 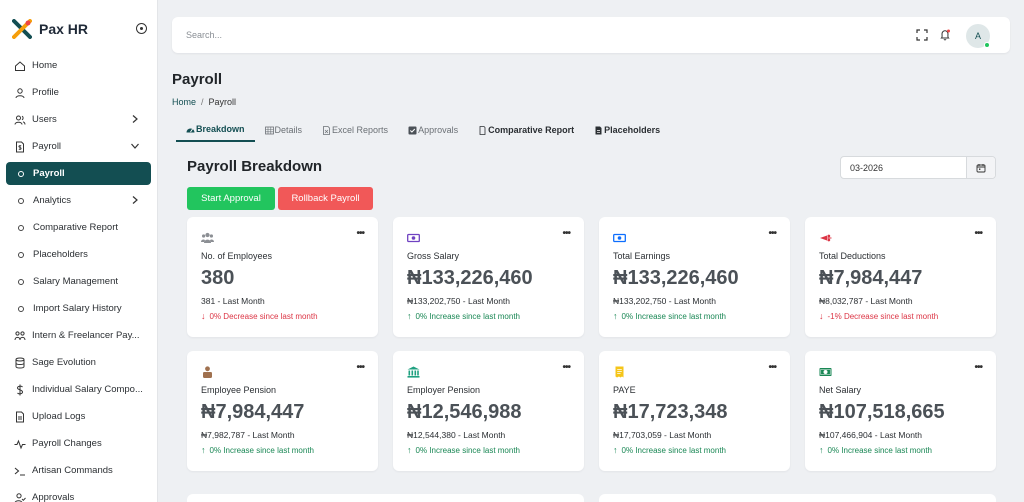 What do you see at coordinates (444, 390) in the screenshot?
I see `card-label: Employer Pension` at bounding box center [444, 390].